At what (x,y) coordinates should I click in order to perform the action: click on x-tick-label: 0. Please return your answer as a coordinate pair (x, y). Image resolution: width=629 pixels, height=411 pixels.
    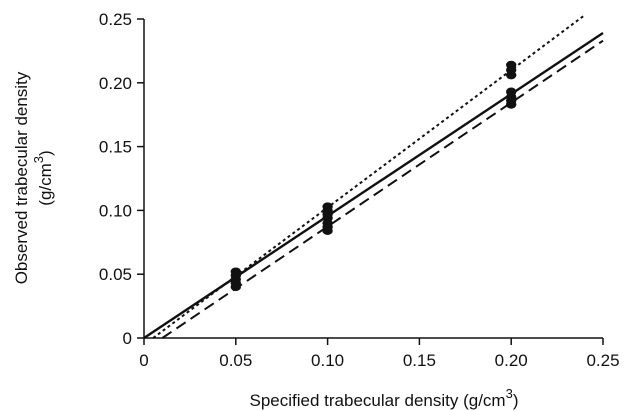
    Looking at the image, I should click on (143, 360).